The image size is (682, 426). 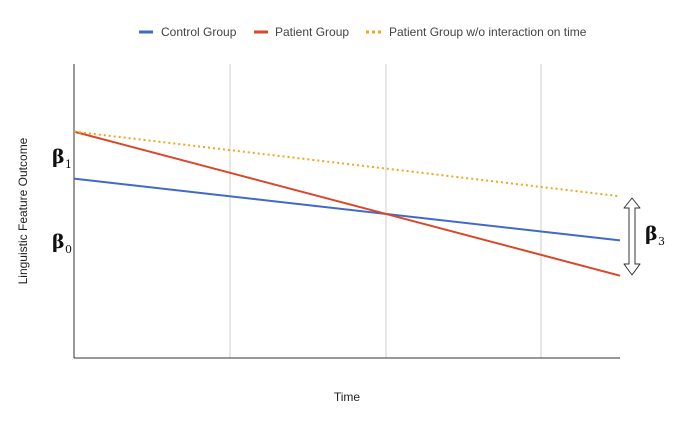 I want to click on beta1-label: β 1, so click(x=62, y=158).